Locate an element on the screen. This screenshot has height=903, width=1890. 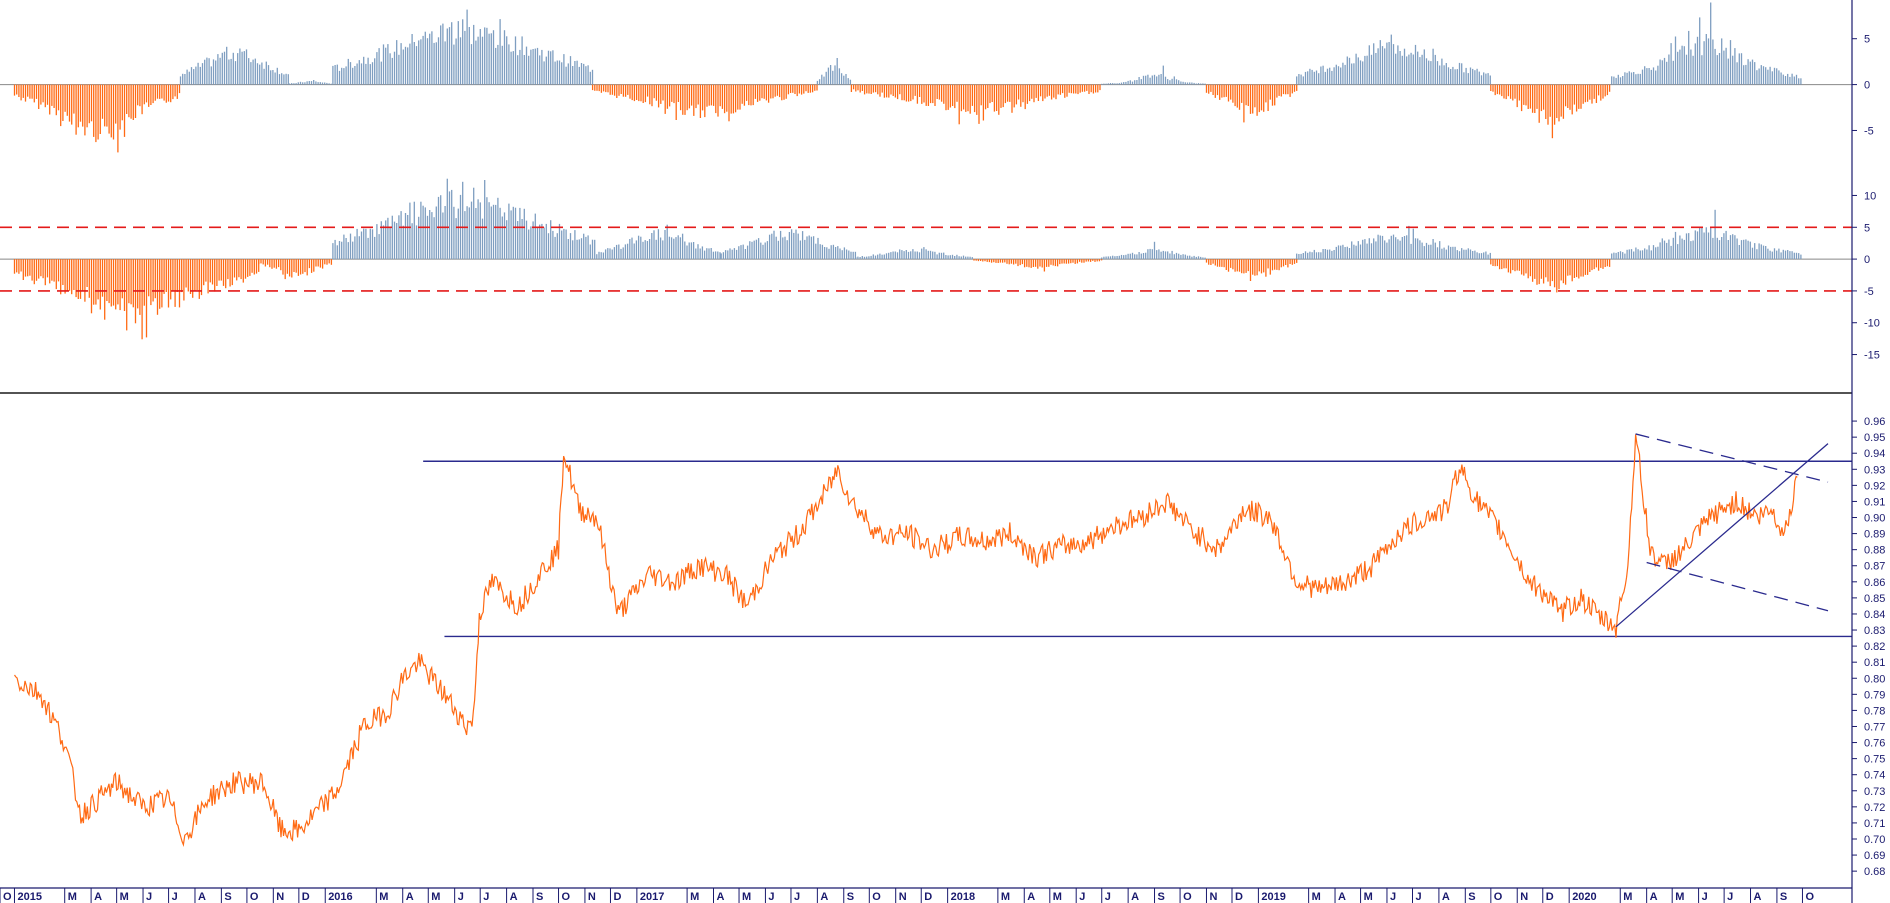
y-tick-label: 0.96 is located at coordinates (1874, 422).